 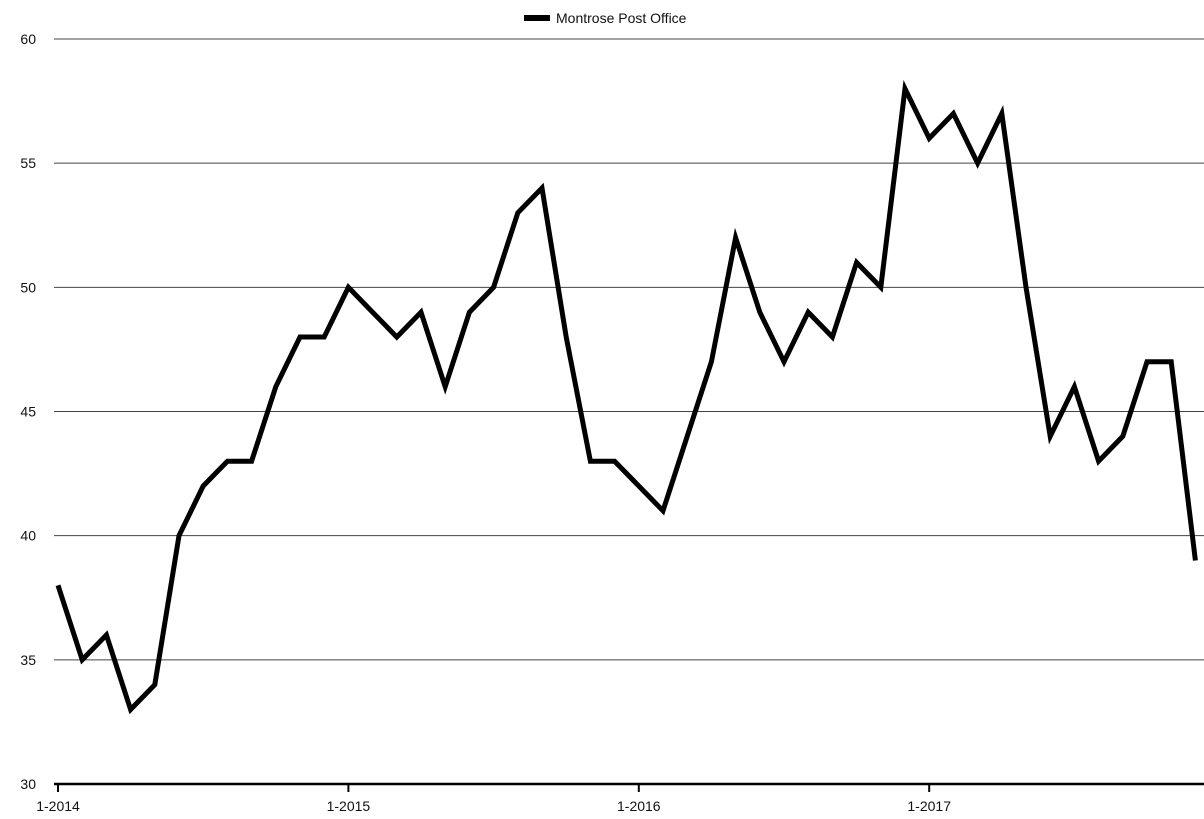 I want to click on x-tick-label: 1-2017, so click(x=929, y=806).